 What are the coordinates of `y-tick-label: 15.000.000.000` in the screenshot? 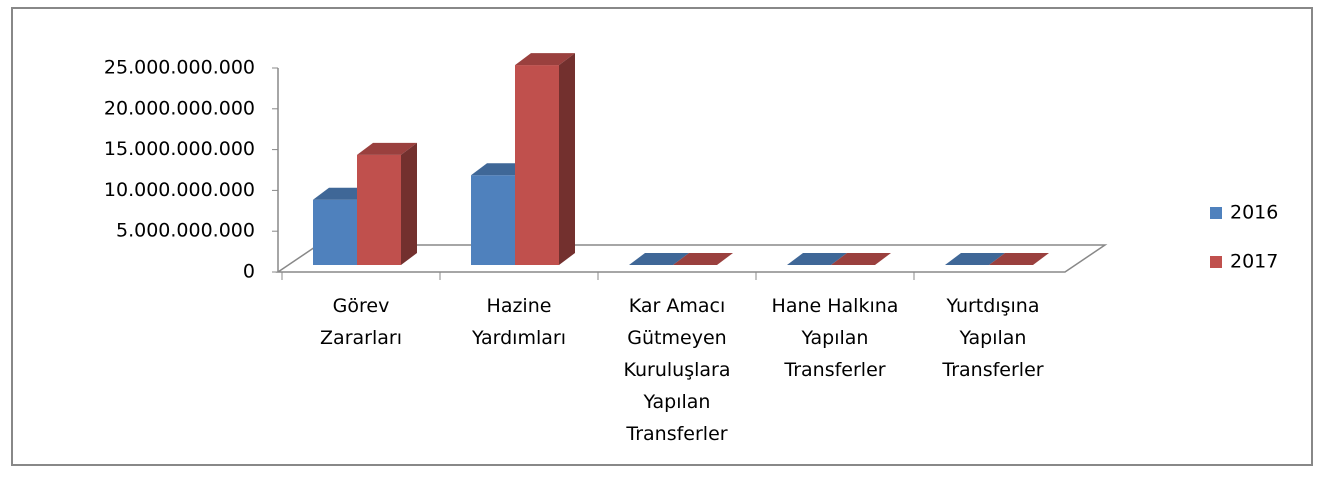 It's located at (179, 149).